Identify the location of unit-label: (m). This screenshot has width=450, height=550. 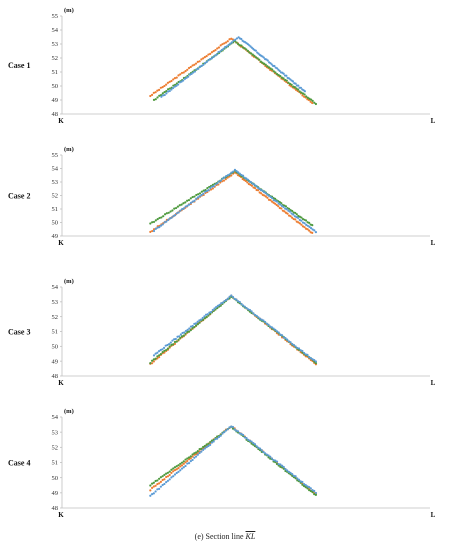
(69, 411).